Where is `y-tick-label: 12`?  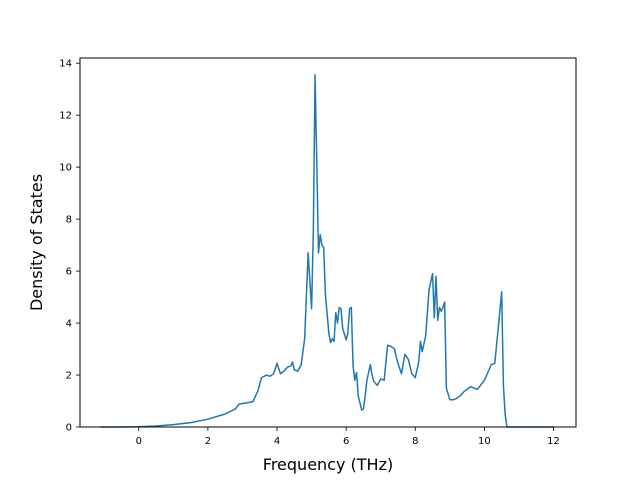
y-tick-label: 12 is located at coordinates (65, 116).